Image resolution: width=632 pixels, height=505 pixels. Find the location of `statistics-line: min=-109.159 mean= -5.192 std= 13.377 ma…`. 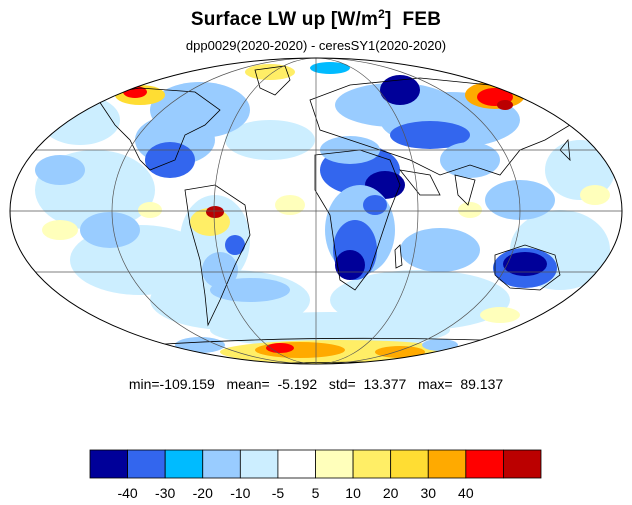

statistics-line: min=-109.159 mean= -5.192 std= 13.377 ma… is located at coordinates (316, 384).